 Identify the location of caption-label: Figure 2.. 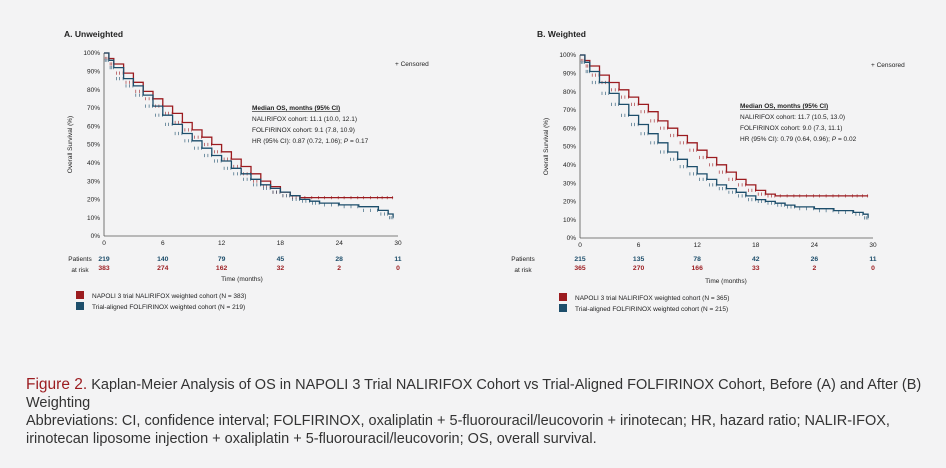
(57, 384).